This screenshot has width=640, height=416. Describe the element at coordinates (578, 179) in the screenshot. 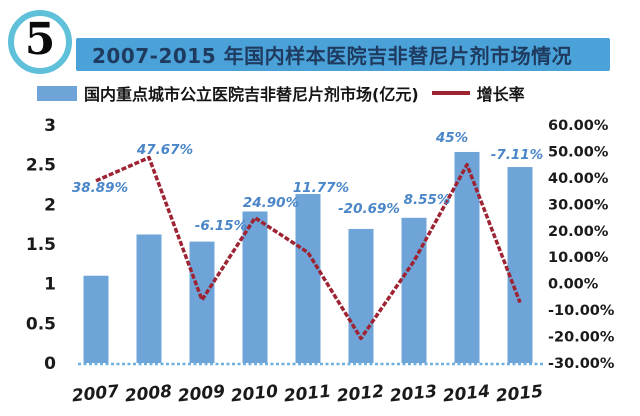

I see `right-axis-tick: 40.00%` at that location.